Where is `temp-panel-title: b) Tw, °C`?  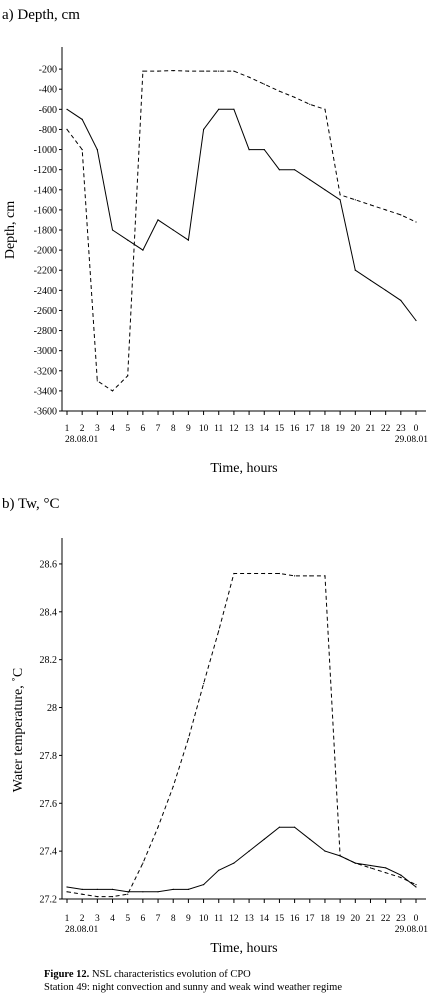 temp-panel-title: b) Tw, °C is located at coordinates (30, 504).